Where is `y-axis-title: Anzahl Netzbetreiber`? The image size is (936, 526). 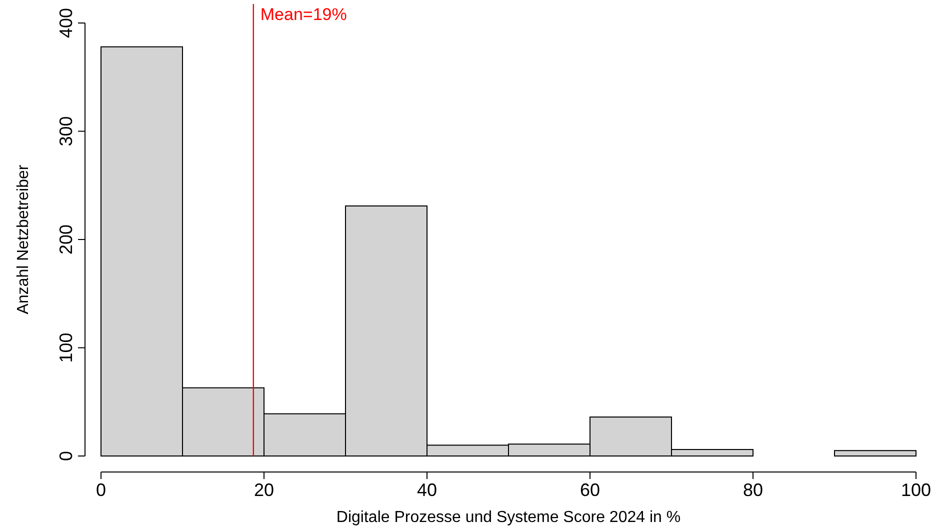 y-axis-title: Anzahl Netzbetreiber is located at coordinates (23, 239).